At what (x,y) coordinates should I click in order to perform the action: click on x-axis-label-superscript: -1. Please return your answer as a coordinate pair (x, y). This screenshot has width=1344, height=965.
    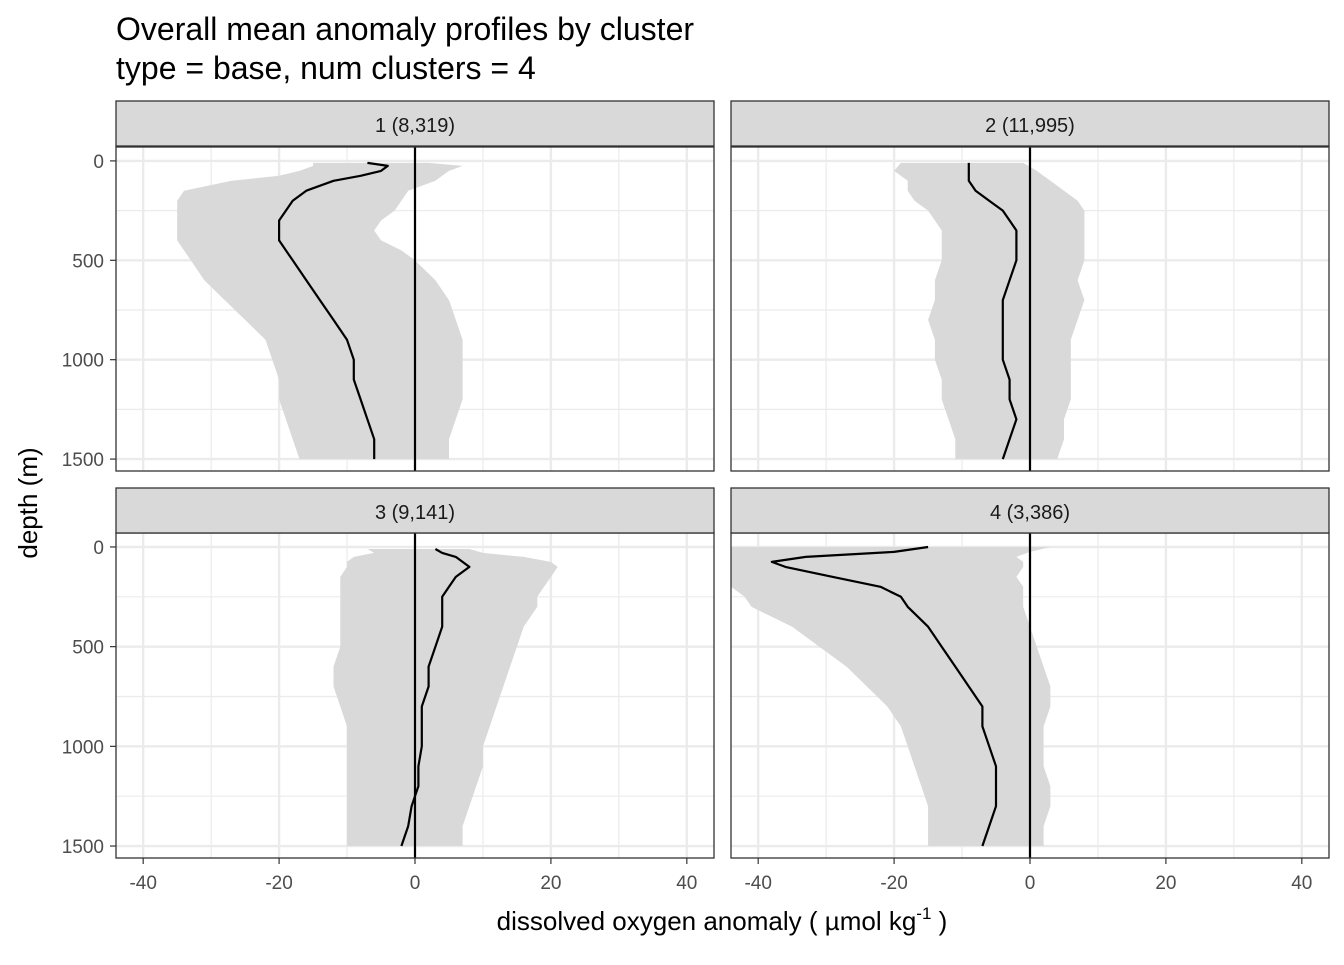
    Looking at the image, I should click on (923, 913).